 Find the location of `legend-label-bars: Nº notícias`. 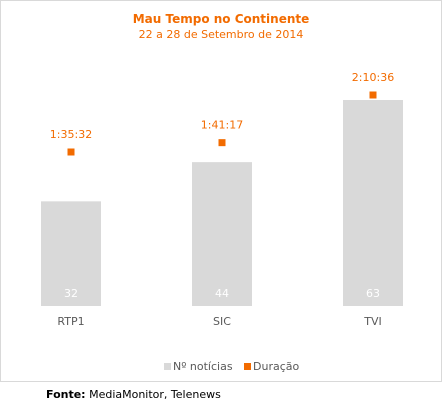

legend-label-bars: Nº notícias is located at coordinates (203, 366).